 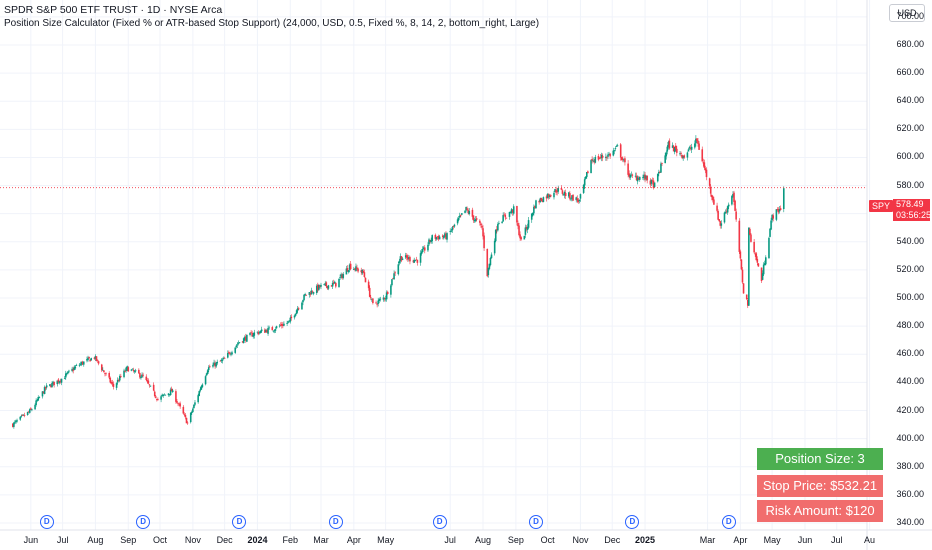 What do you see at coordinates (910, 100) in the screenshot?
I see `price-tick-label: 640.00` at bounding box center [910, 100].